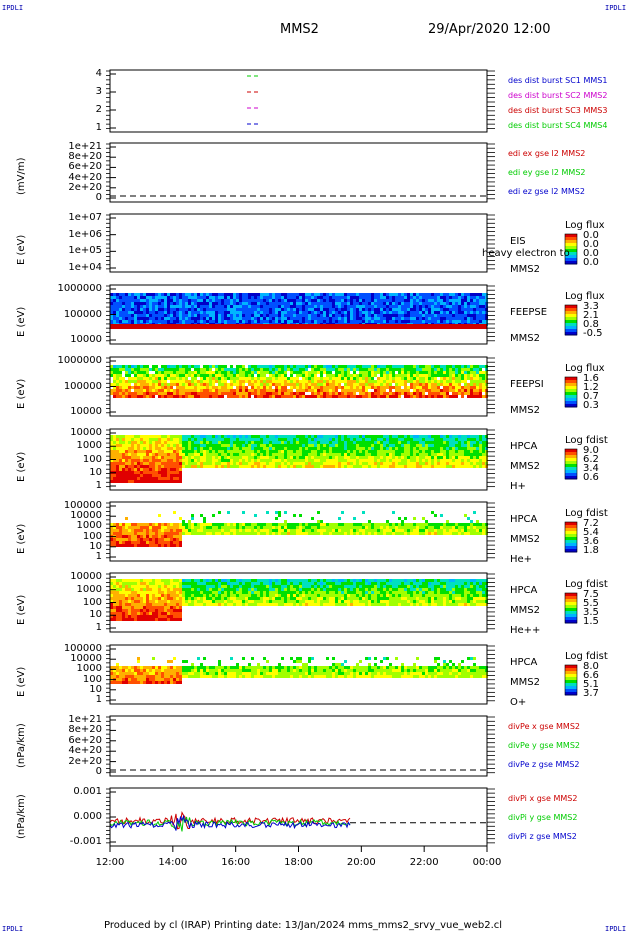 The width and height of the screenshot is (630, 934). I want to click on colorbar-swatch, so click(571, 397).